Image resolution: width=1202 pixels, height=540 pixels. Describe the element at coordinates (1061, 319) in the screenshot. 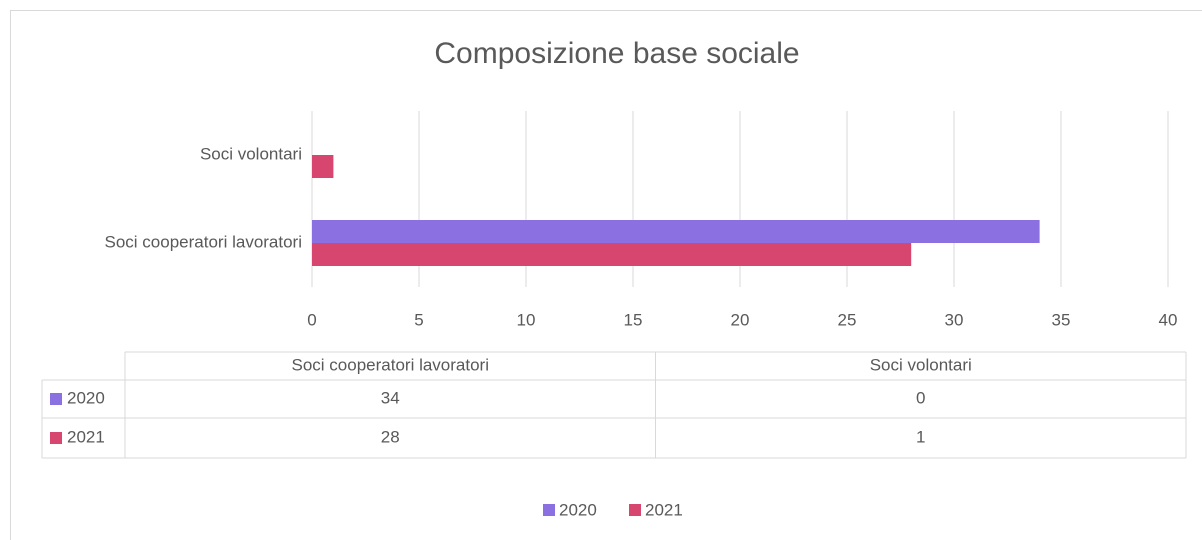

I see `x-tick-label: 35` at that location.